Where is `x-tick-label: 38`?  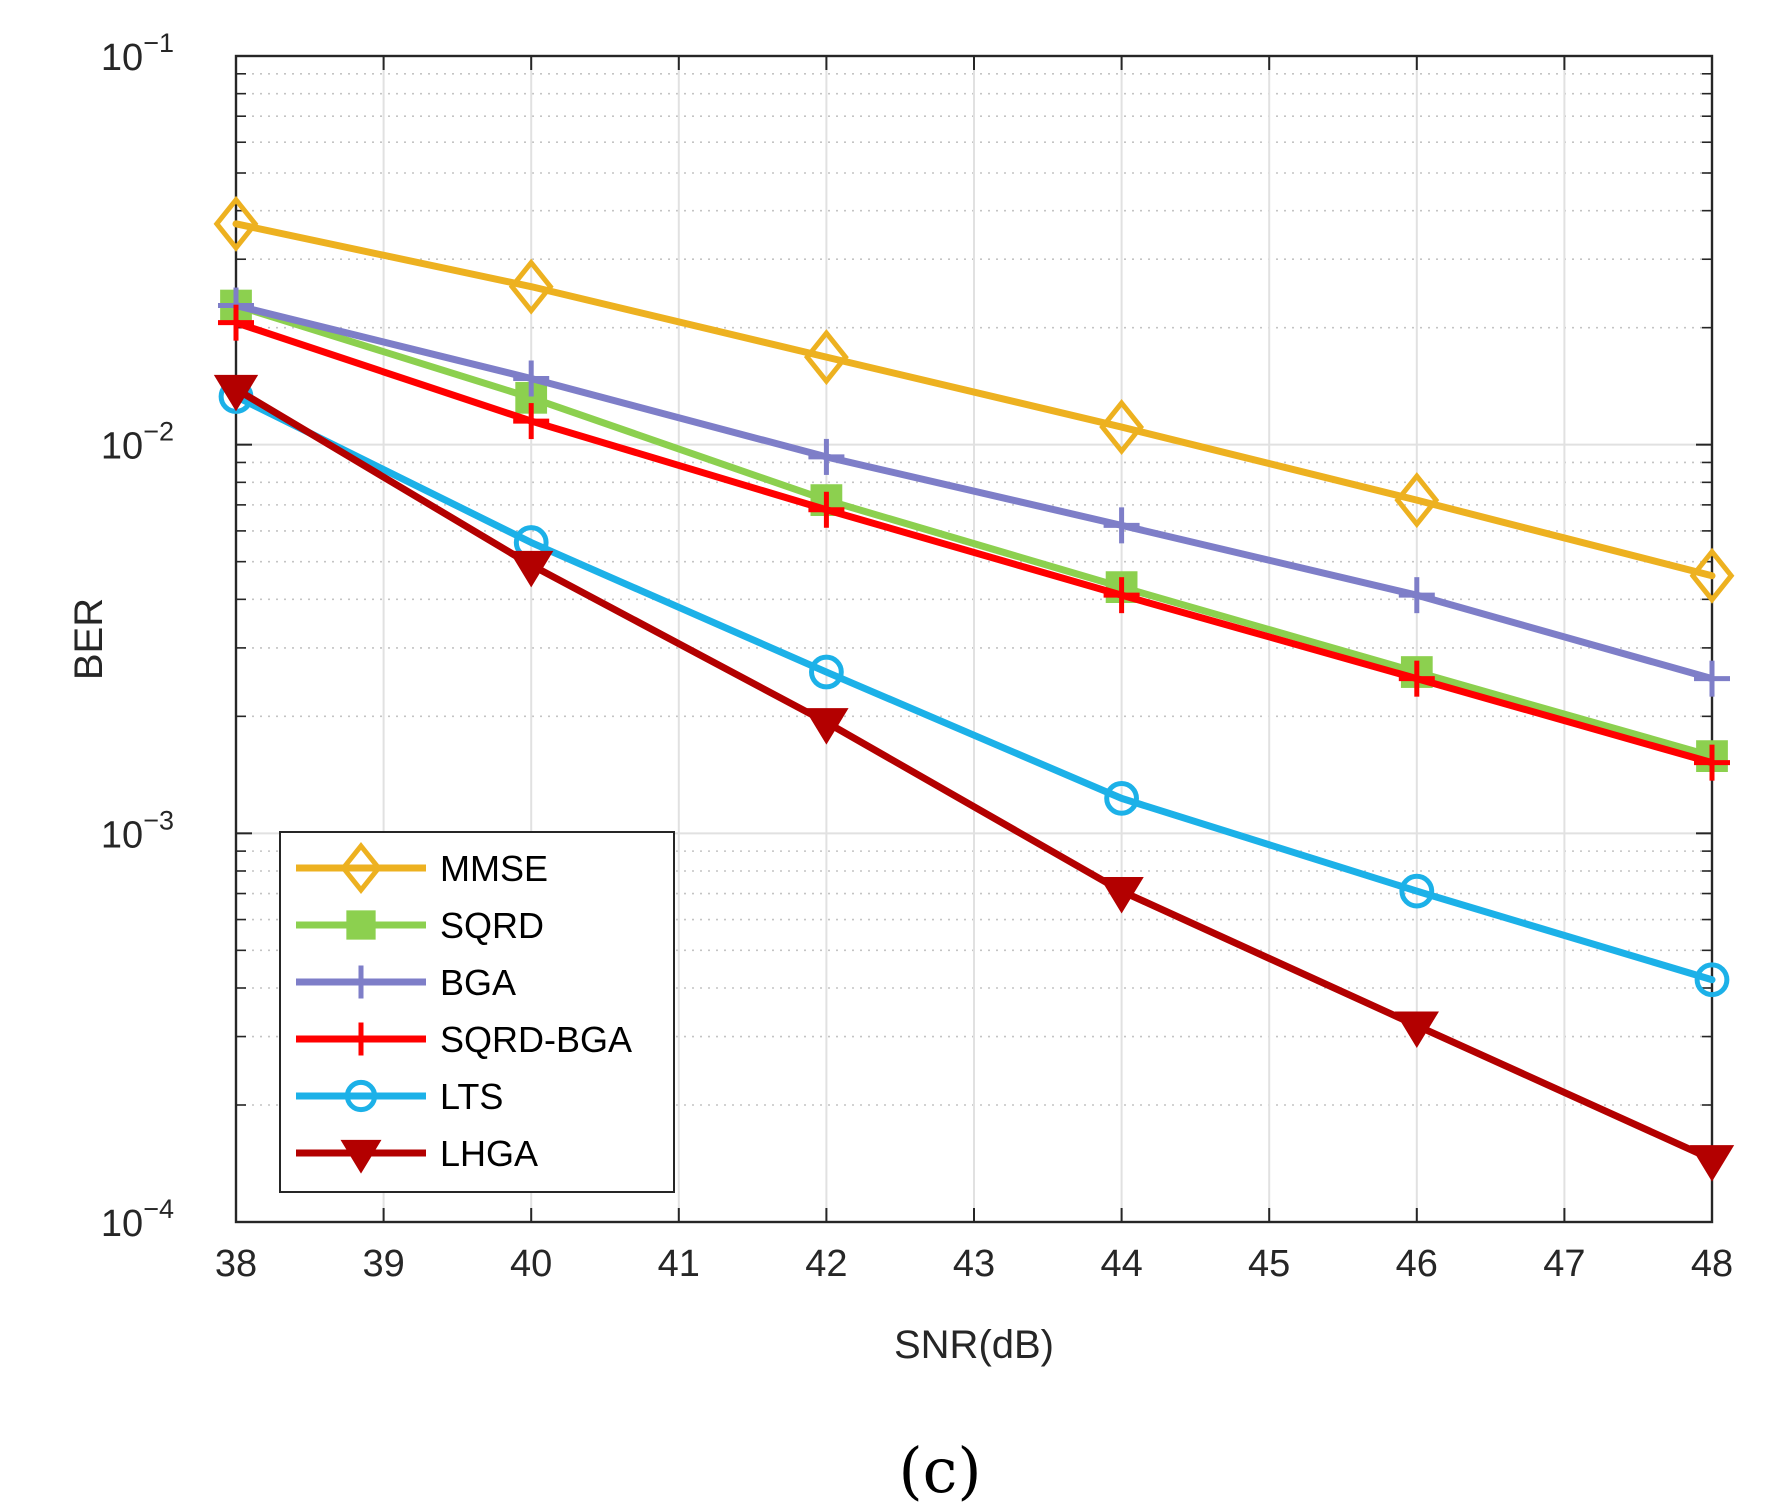
x-tick-label: 38 is located at coordinates (236, 1264).